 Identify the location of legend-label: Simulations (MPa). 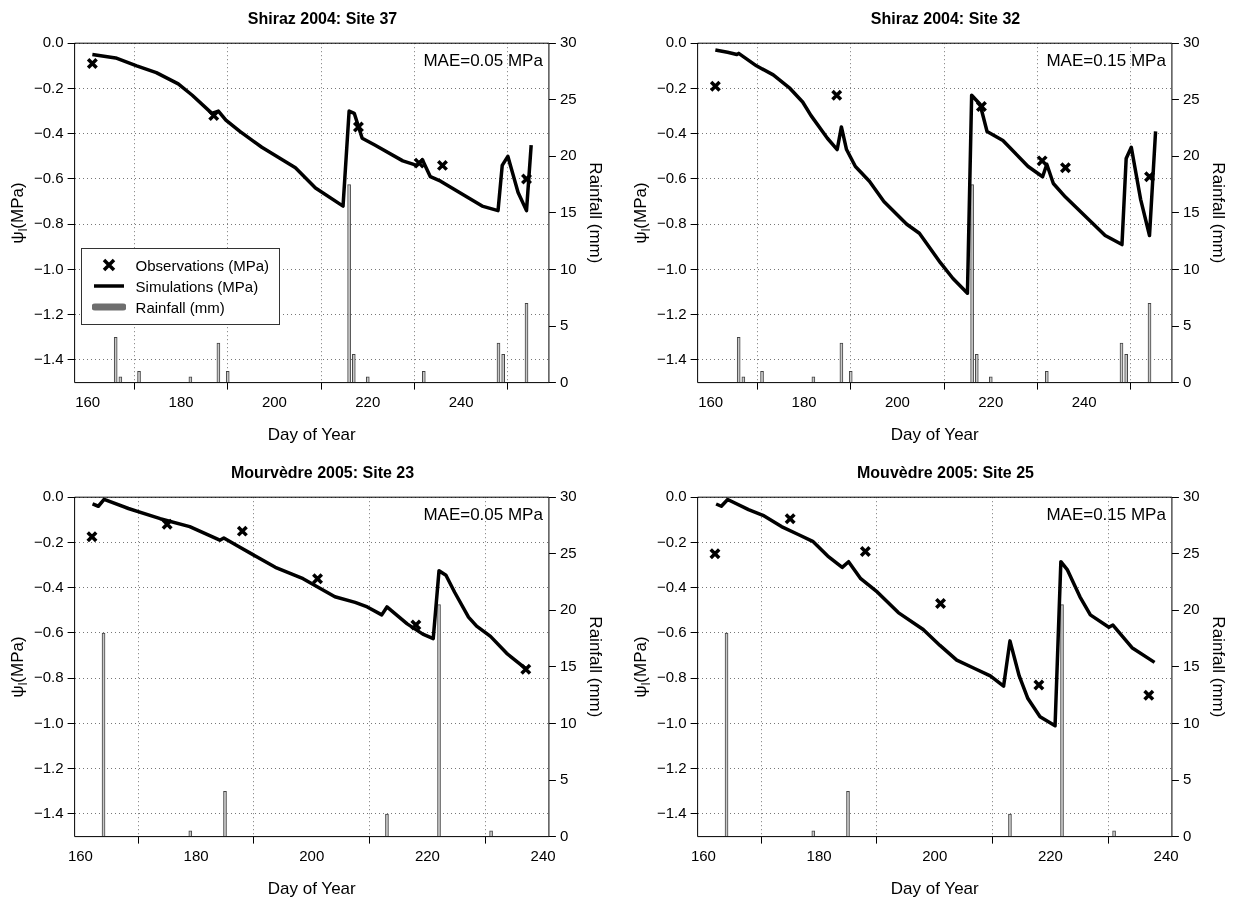
(197, 286).